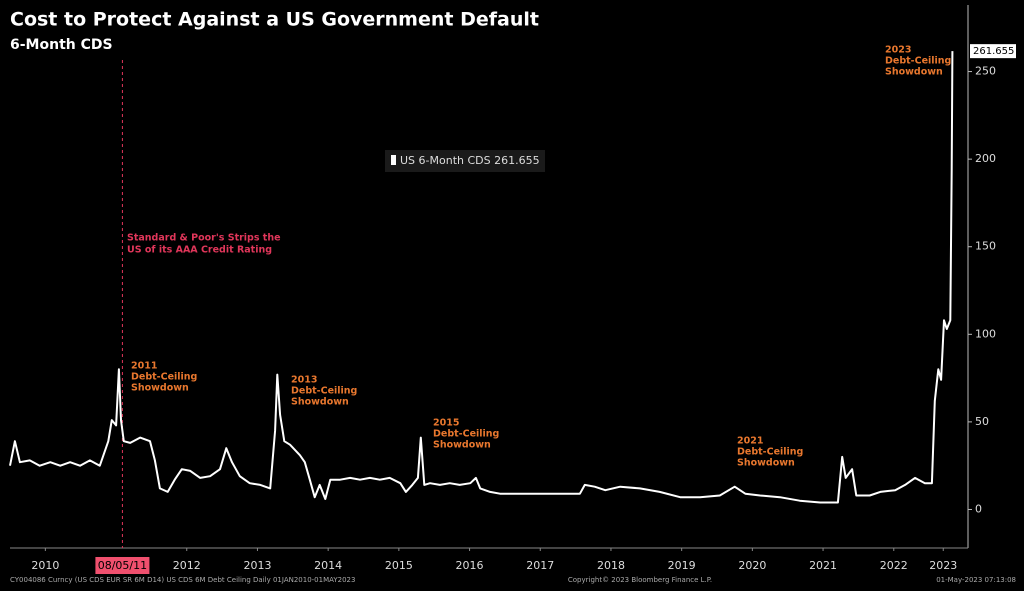  Describe the element at coordinates (898, 50) in the screenshot. I see `annotation: 2023` at that location.